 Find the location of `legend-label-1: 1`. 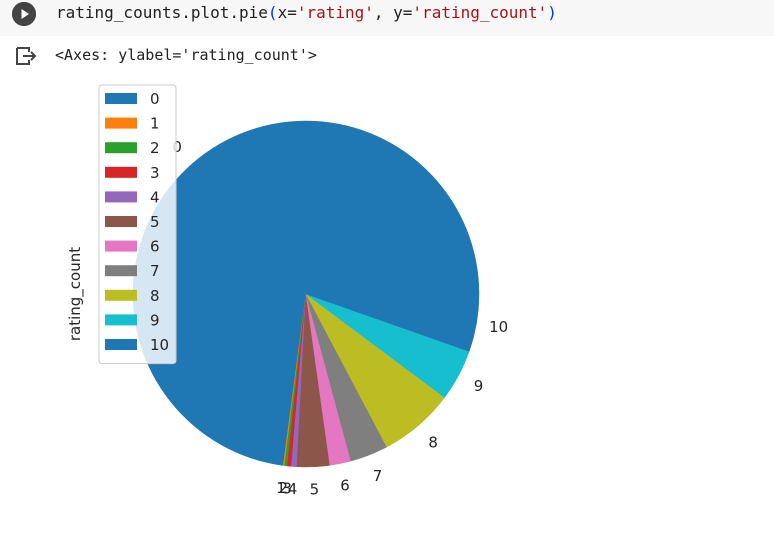

legend-label-1: 1 is located at coordinates (155, 124).